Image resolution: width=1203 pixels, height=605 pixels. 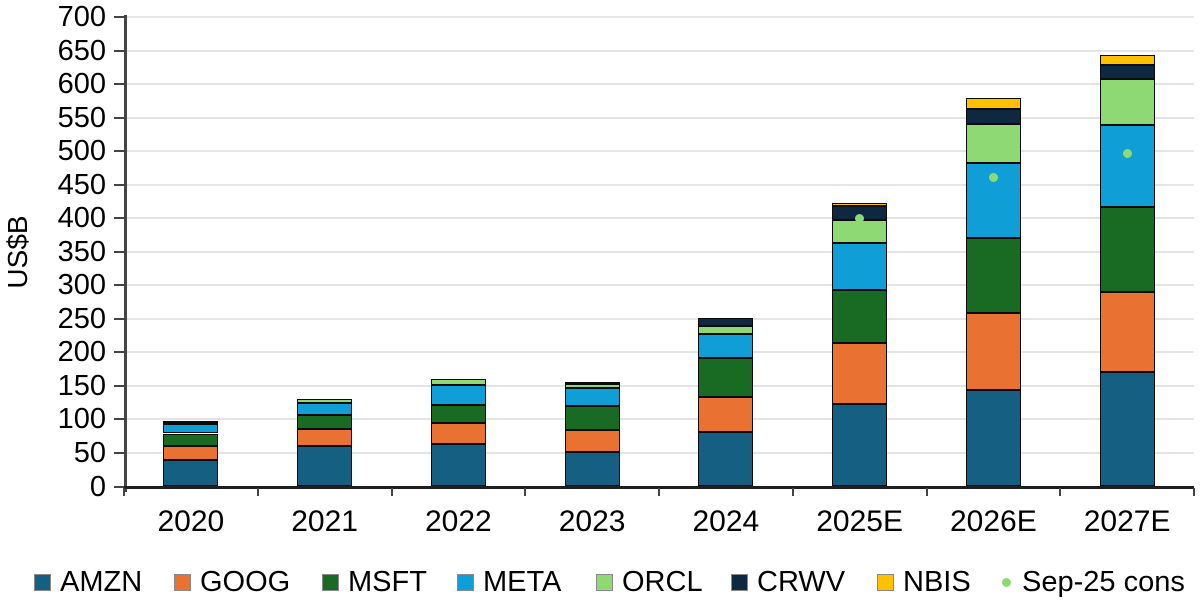 I want to click on legend: AMZN GOOG MSFT META ORCL CRWV NBIS Sep-25 cons, so click(x=601, y=582).